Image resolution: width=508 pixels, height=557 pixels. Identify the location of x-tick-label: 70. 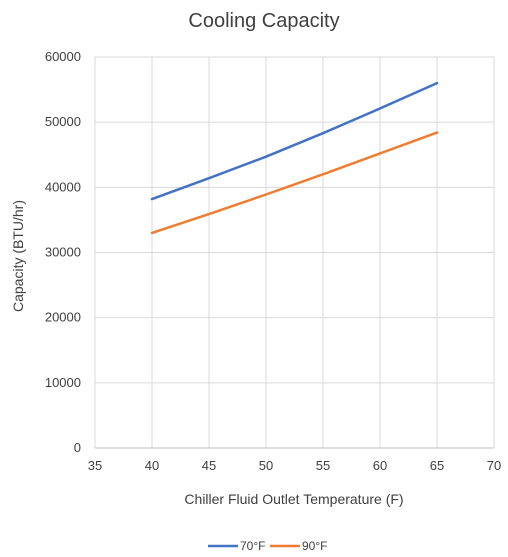
(494, 465).